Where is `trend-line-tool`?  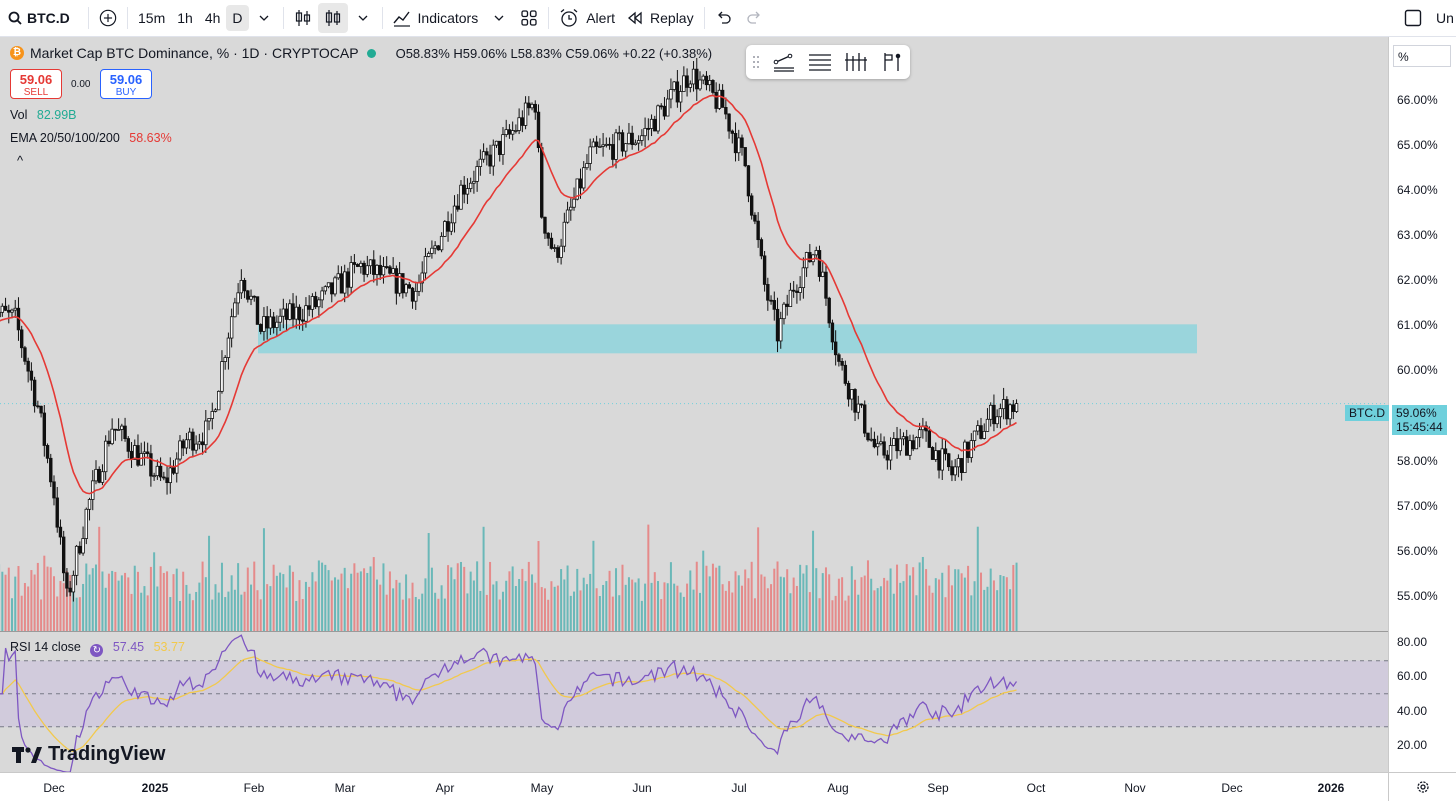
trend-line-tool is located at coordinates (784, 62).